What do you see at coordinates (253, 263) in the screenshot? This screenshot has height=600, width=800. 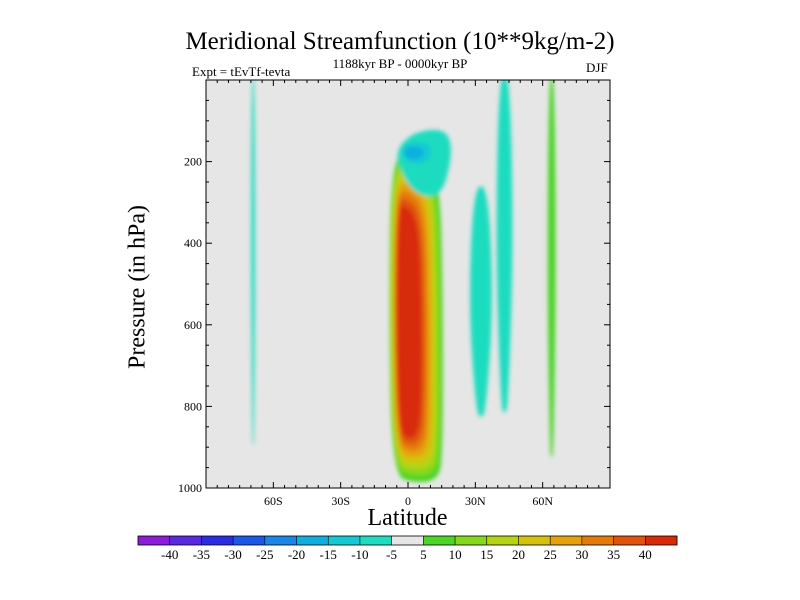 I see `southern-high-lat-negative-band` at bounding box center [253, 263].